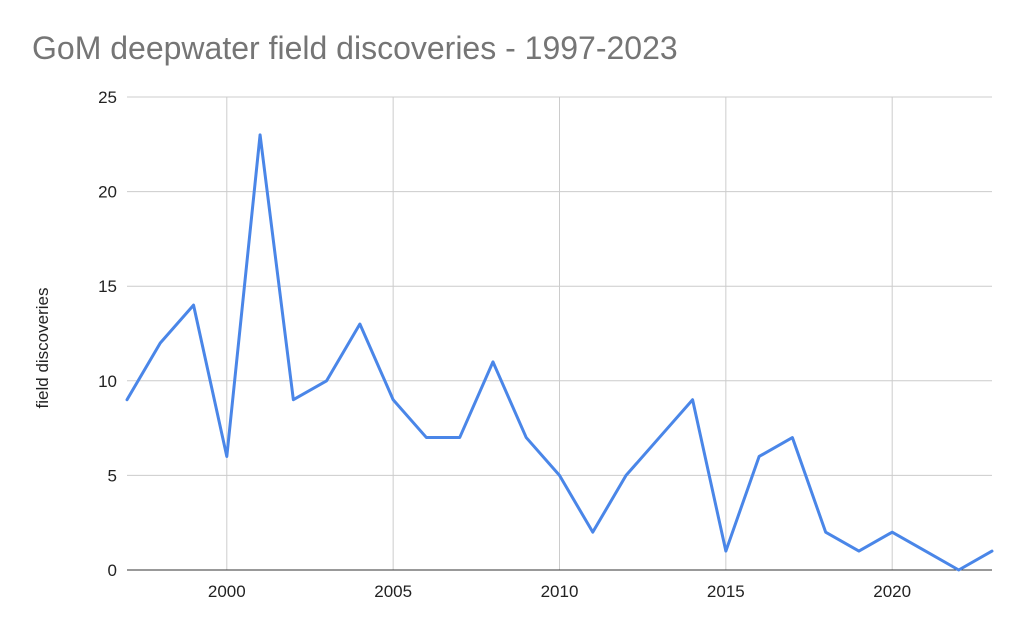  What do you see at coordinates (107, 286) in the screenshot?
I see `y-tick-label: 15` at bounding box center [107, 286].